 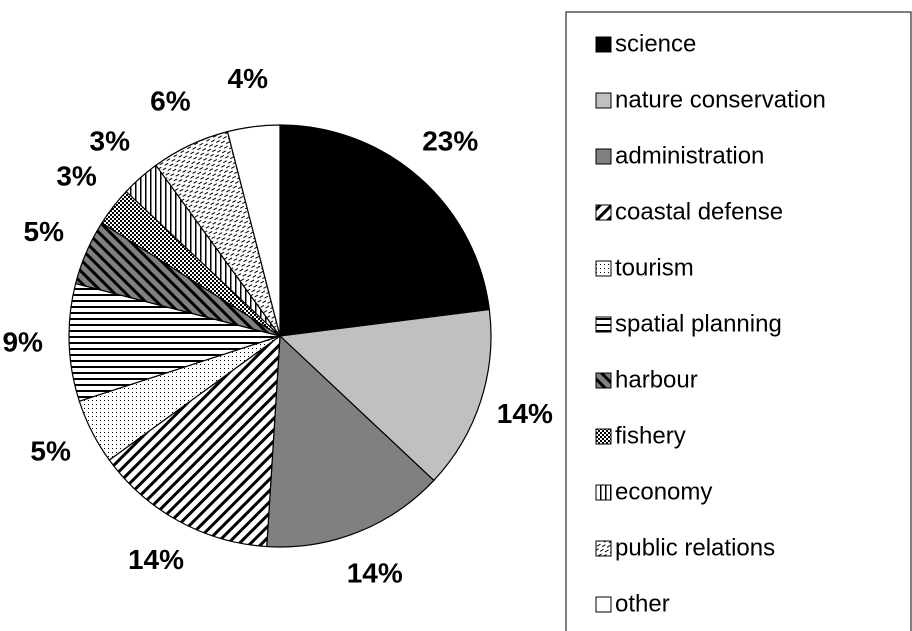 I want to click on legend-label: administration, so click(x=689, y=155).